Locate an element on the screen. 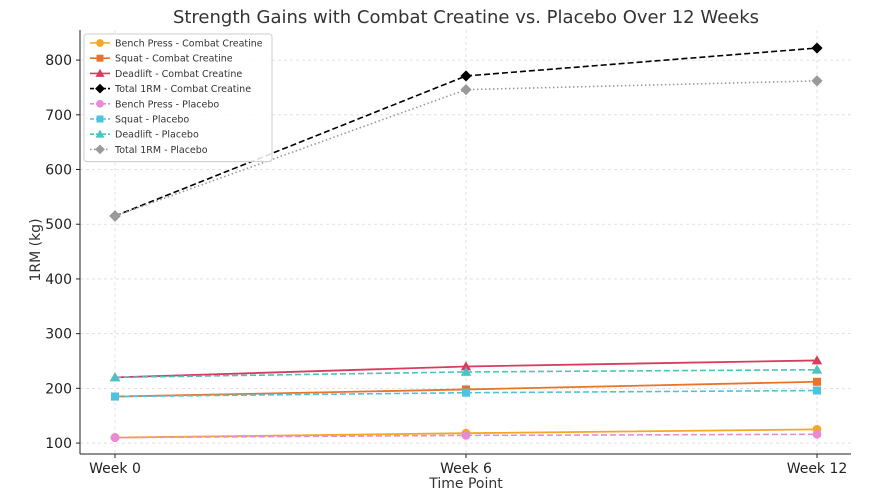 Image resolution: width=881 pixels, height=500 pixels. legend-entry: Deadlift - Placebo is located at coordinates (144, 135).